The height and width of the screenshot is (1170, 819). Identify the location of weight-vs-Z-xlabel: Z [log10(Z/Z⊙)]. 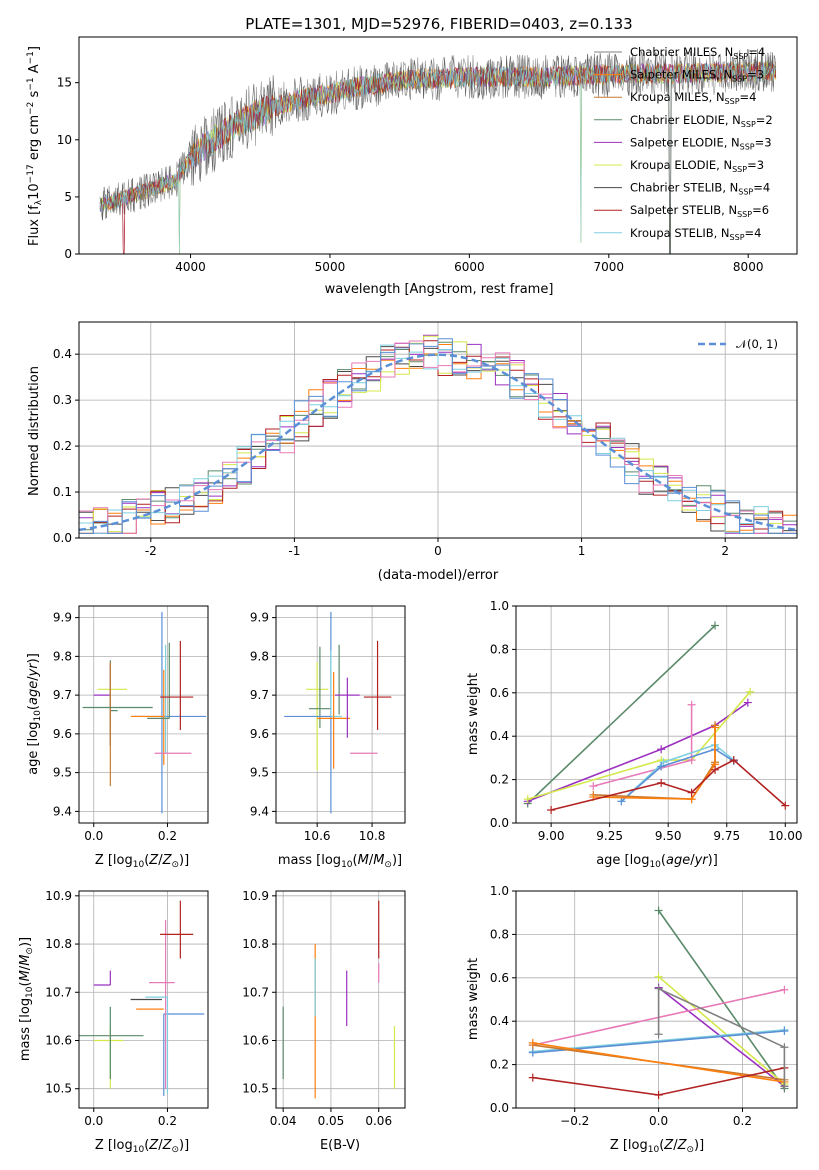
(657, 1146).